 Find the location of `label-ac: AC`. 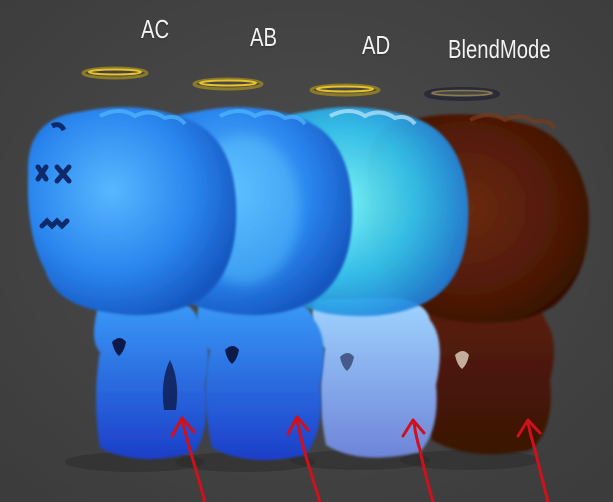

label-ac: AC is located at coordinates (155, 29).